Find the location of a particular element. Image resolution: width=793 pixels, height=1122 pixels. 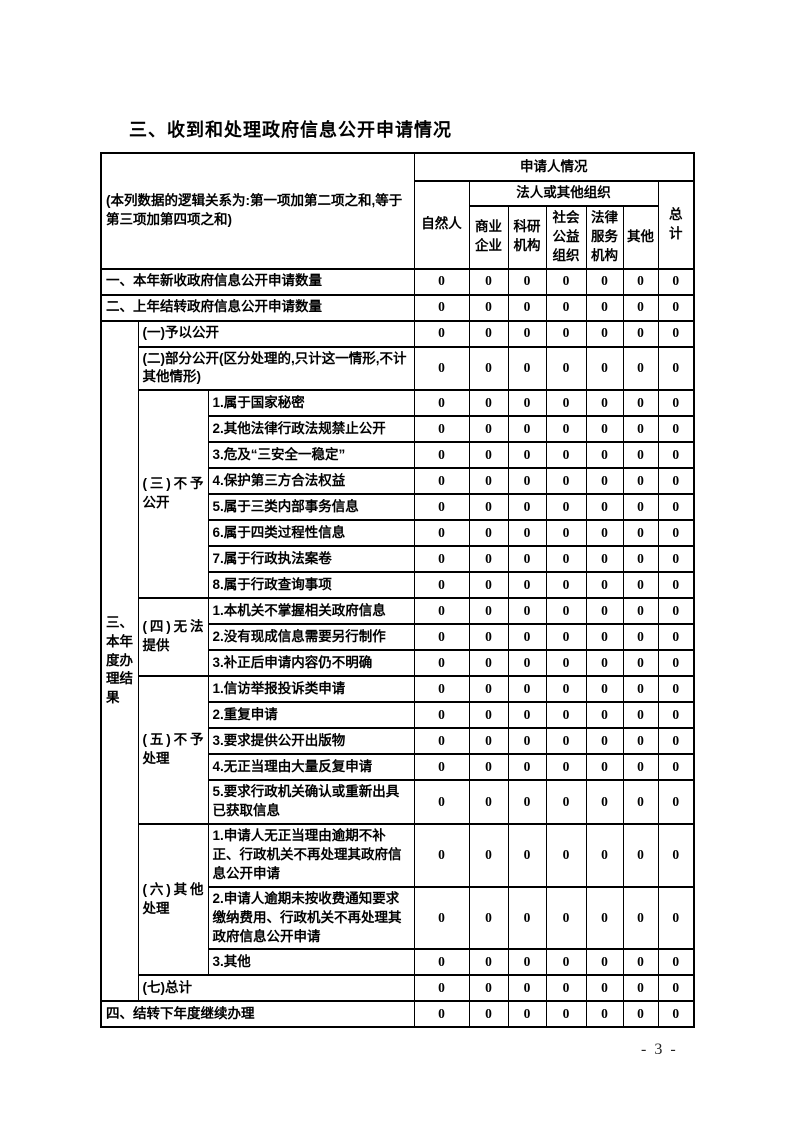

item-label: 2.没有现成信息需要另行制作 is located at coordinates (311, 637).